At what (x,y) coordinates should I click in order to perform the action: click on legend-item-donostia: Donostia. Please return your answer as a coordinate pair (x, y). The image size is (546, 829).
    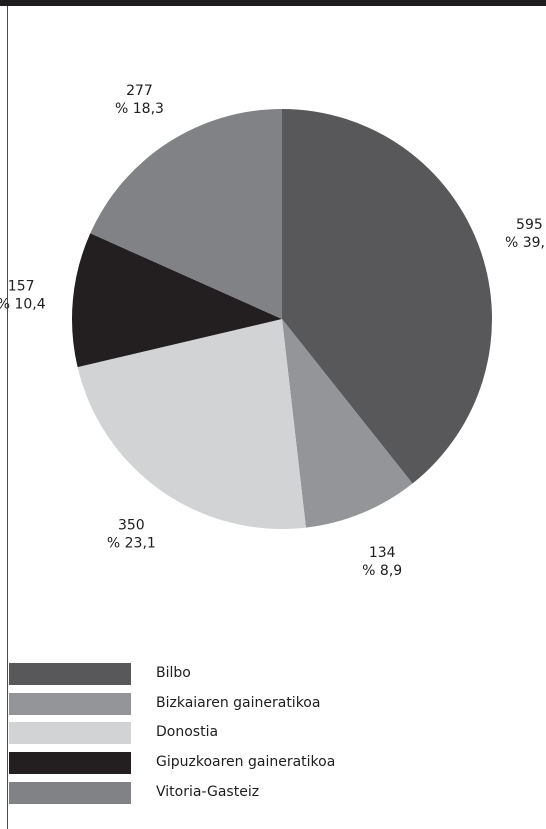
    Looking at the image, I should click on (269, 733).